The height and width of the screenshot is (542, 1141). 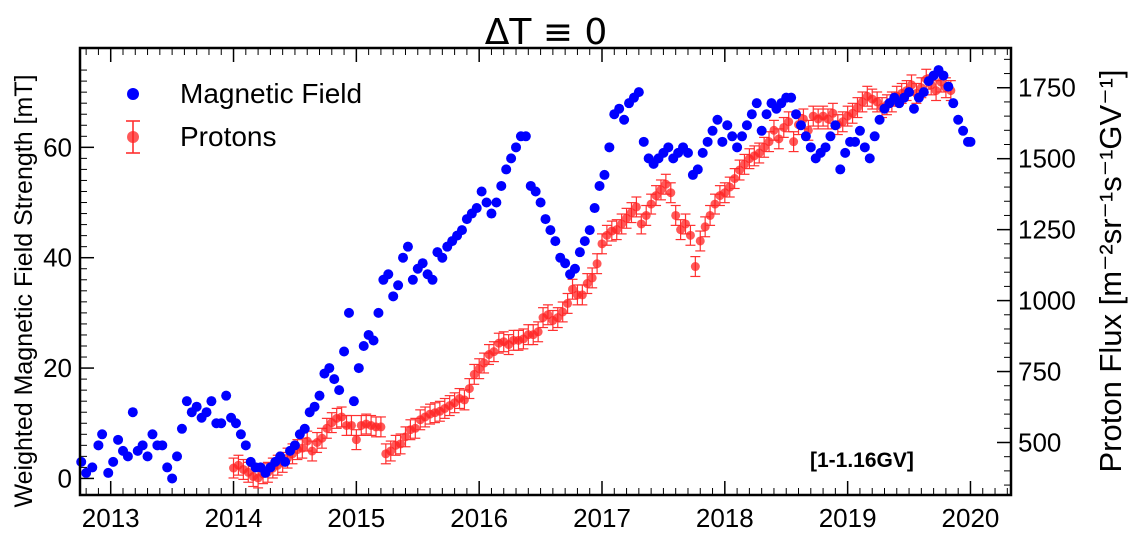 I want to click on y2-axis-title: Proton Flux [m⁻²sr⁻¹s⁻¹GV⁻¹], so click(x=1110, y=270).